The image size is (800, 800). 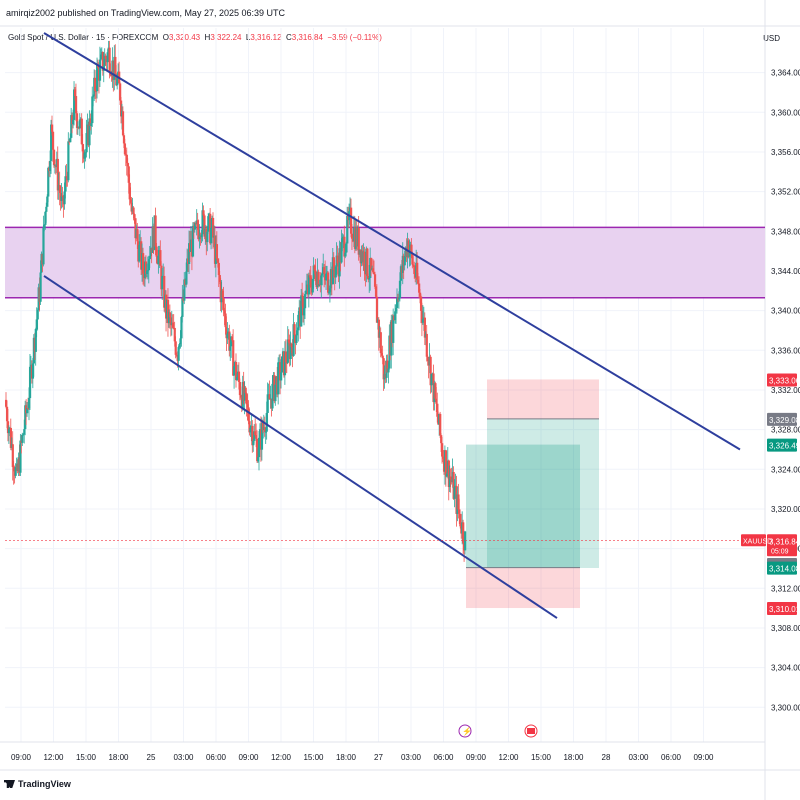 What do you see at coordinates (785, 509) in the screenshot?
I see `y-tick-label: 3,320.000` at bounding box center [785, 509].